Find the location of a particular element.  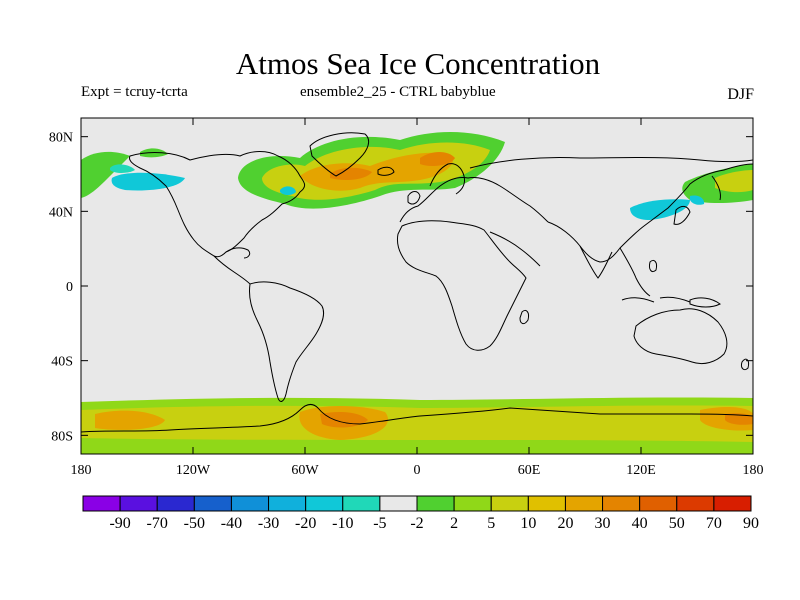

experiment-label: Expt = tcruy-tcrta is located at coordinates (134, 92).